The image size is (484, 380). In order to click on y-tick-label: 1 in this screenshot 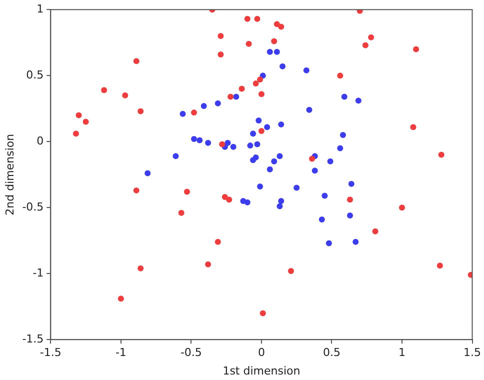, I will do `click(40, 9)`.